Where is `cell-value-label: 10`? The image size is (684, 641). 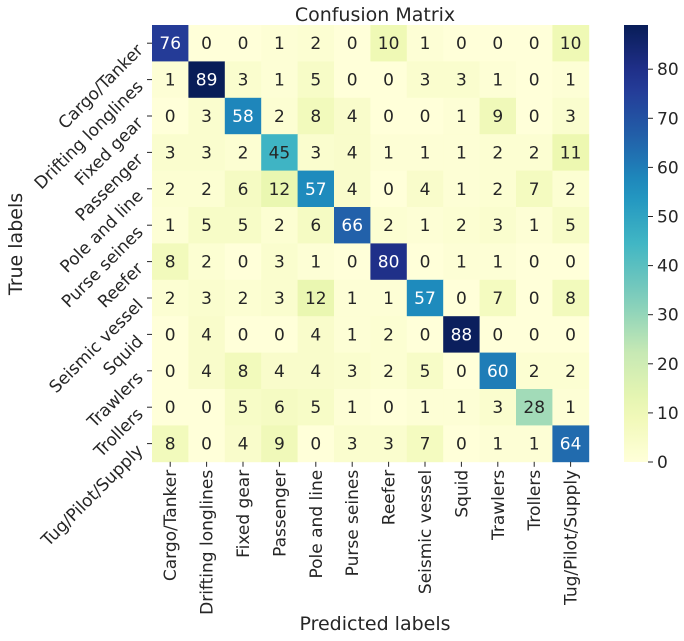
cell-value-label: 10 is located at coordinates (389, 44).